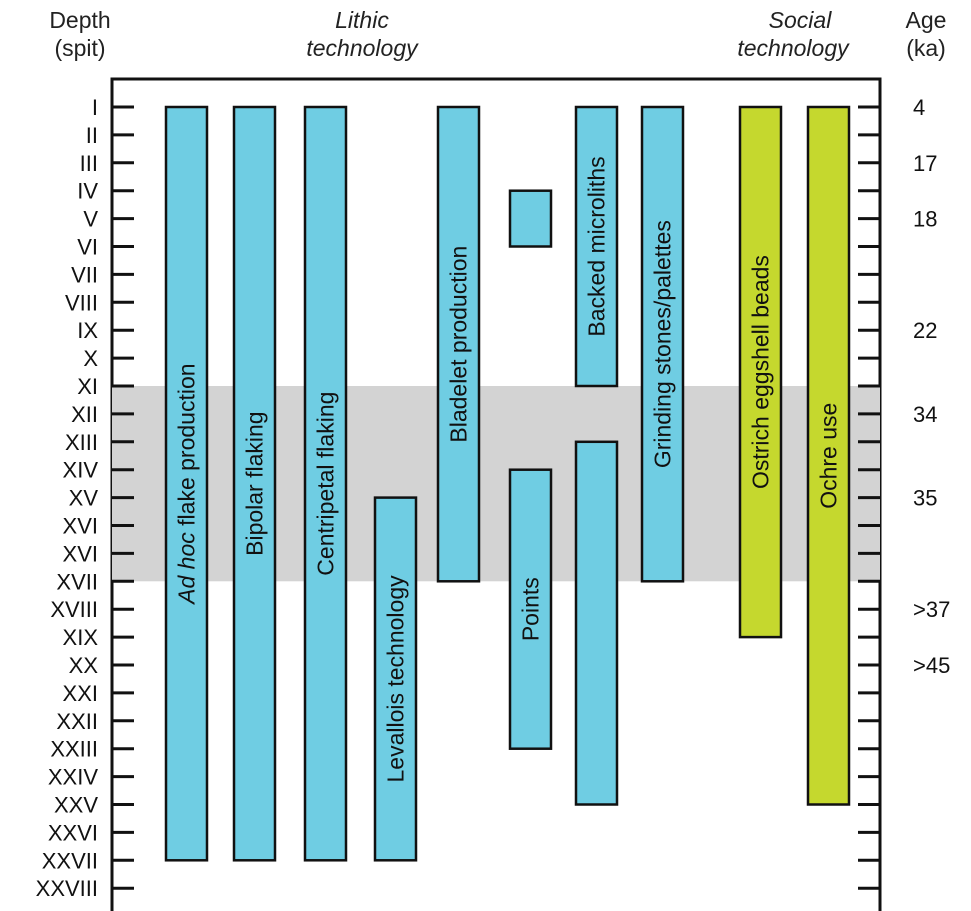  I want to click on spit-label: XXVII, so click(70, 860).